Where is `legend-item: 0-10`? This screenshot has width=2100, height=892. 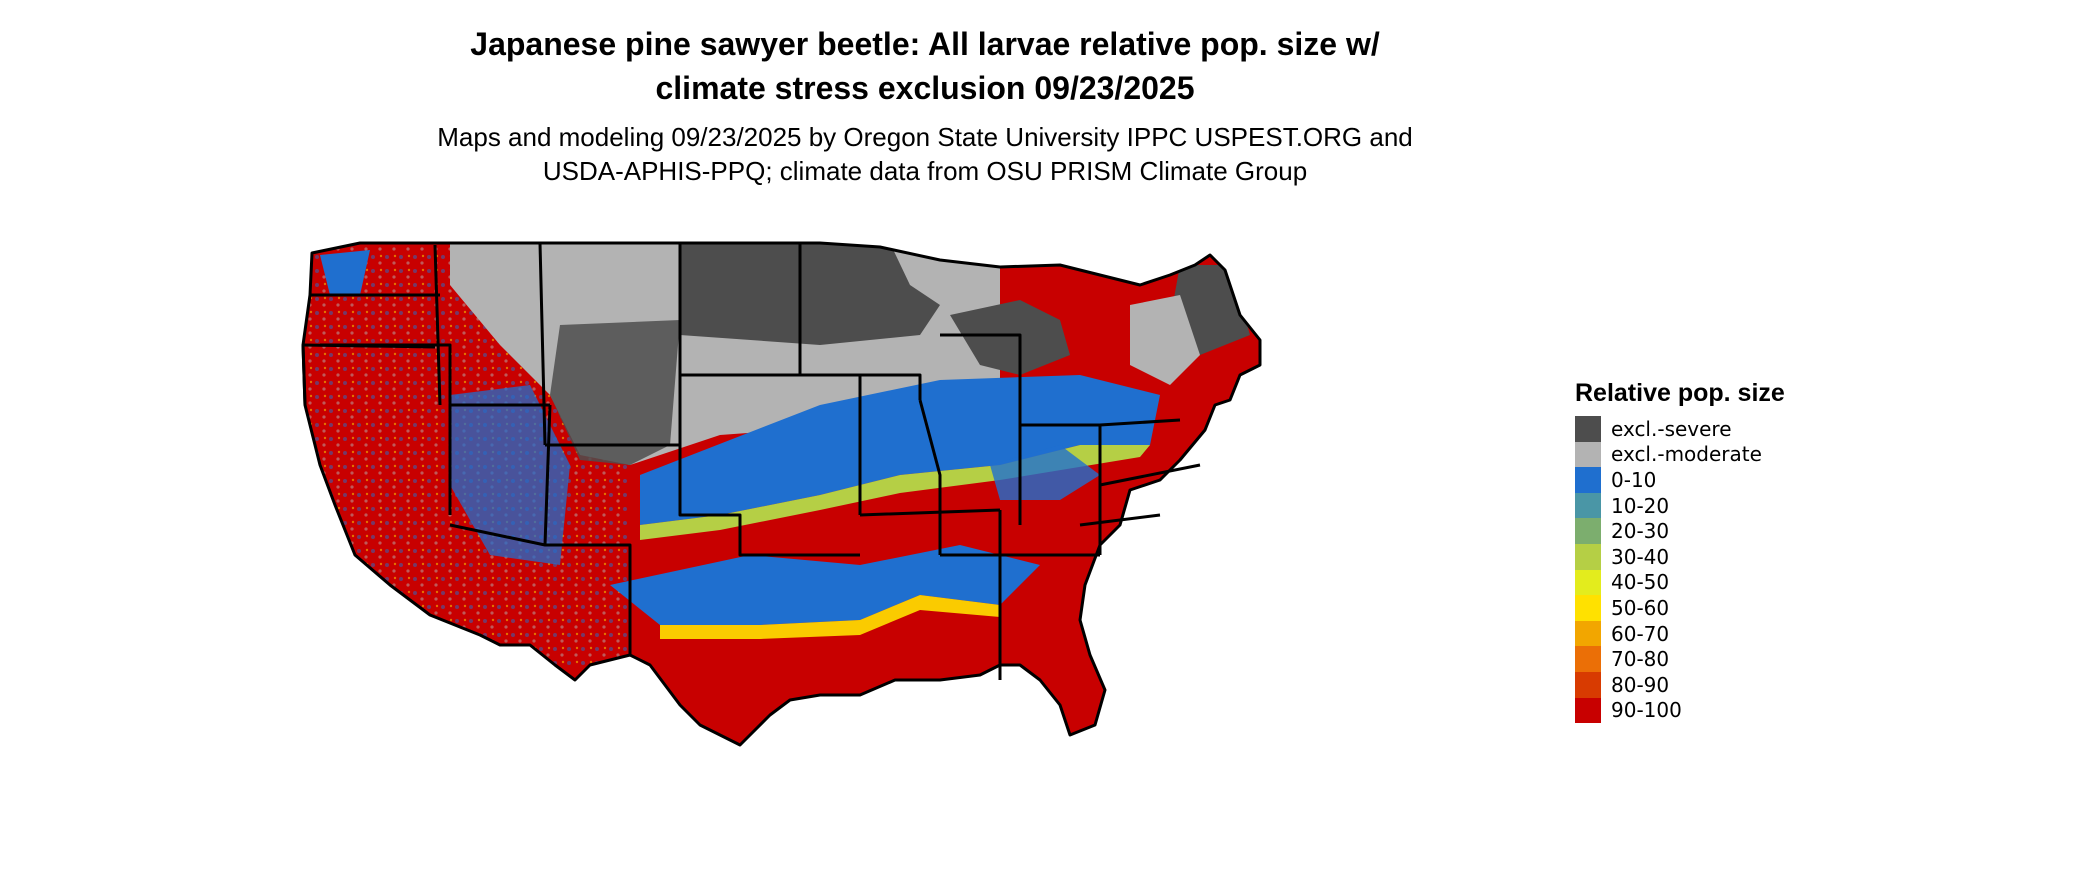 legend-item: 0-10 is located at coordinates (1680, 480).